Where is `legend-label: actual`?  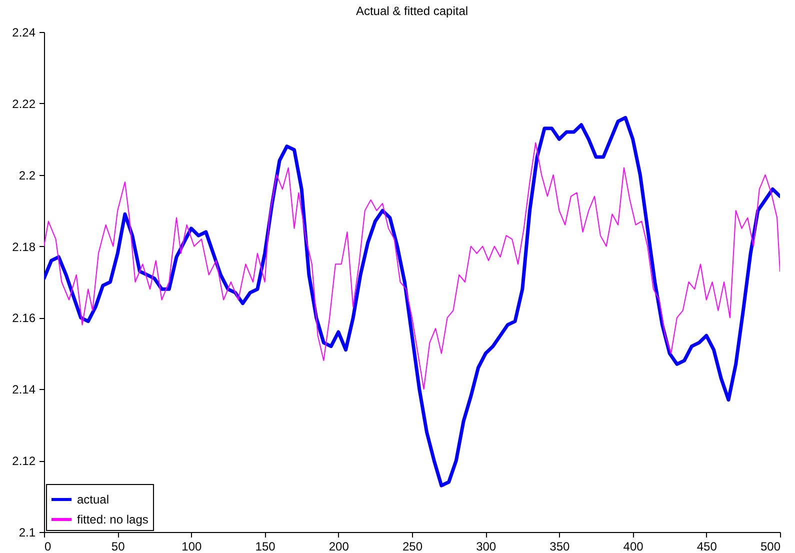 legend-label: actual is located at coordinates (93, 499).